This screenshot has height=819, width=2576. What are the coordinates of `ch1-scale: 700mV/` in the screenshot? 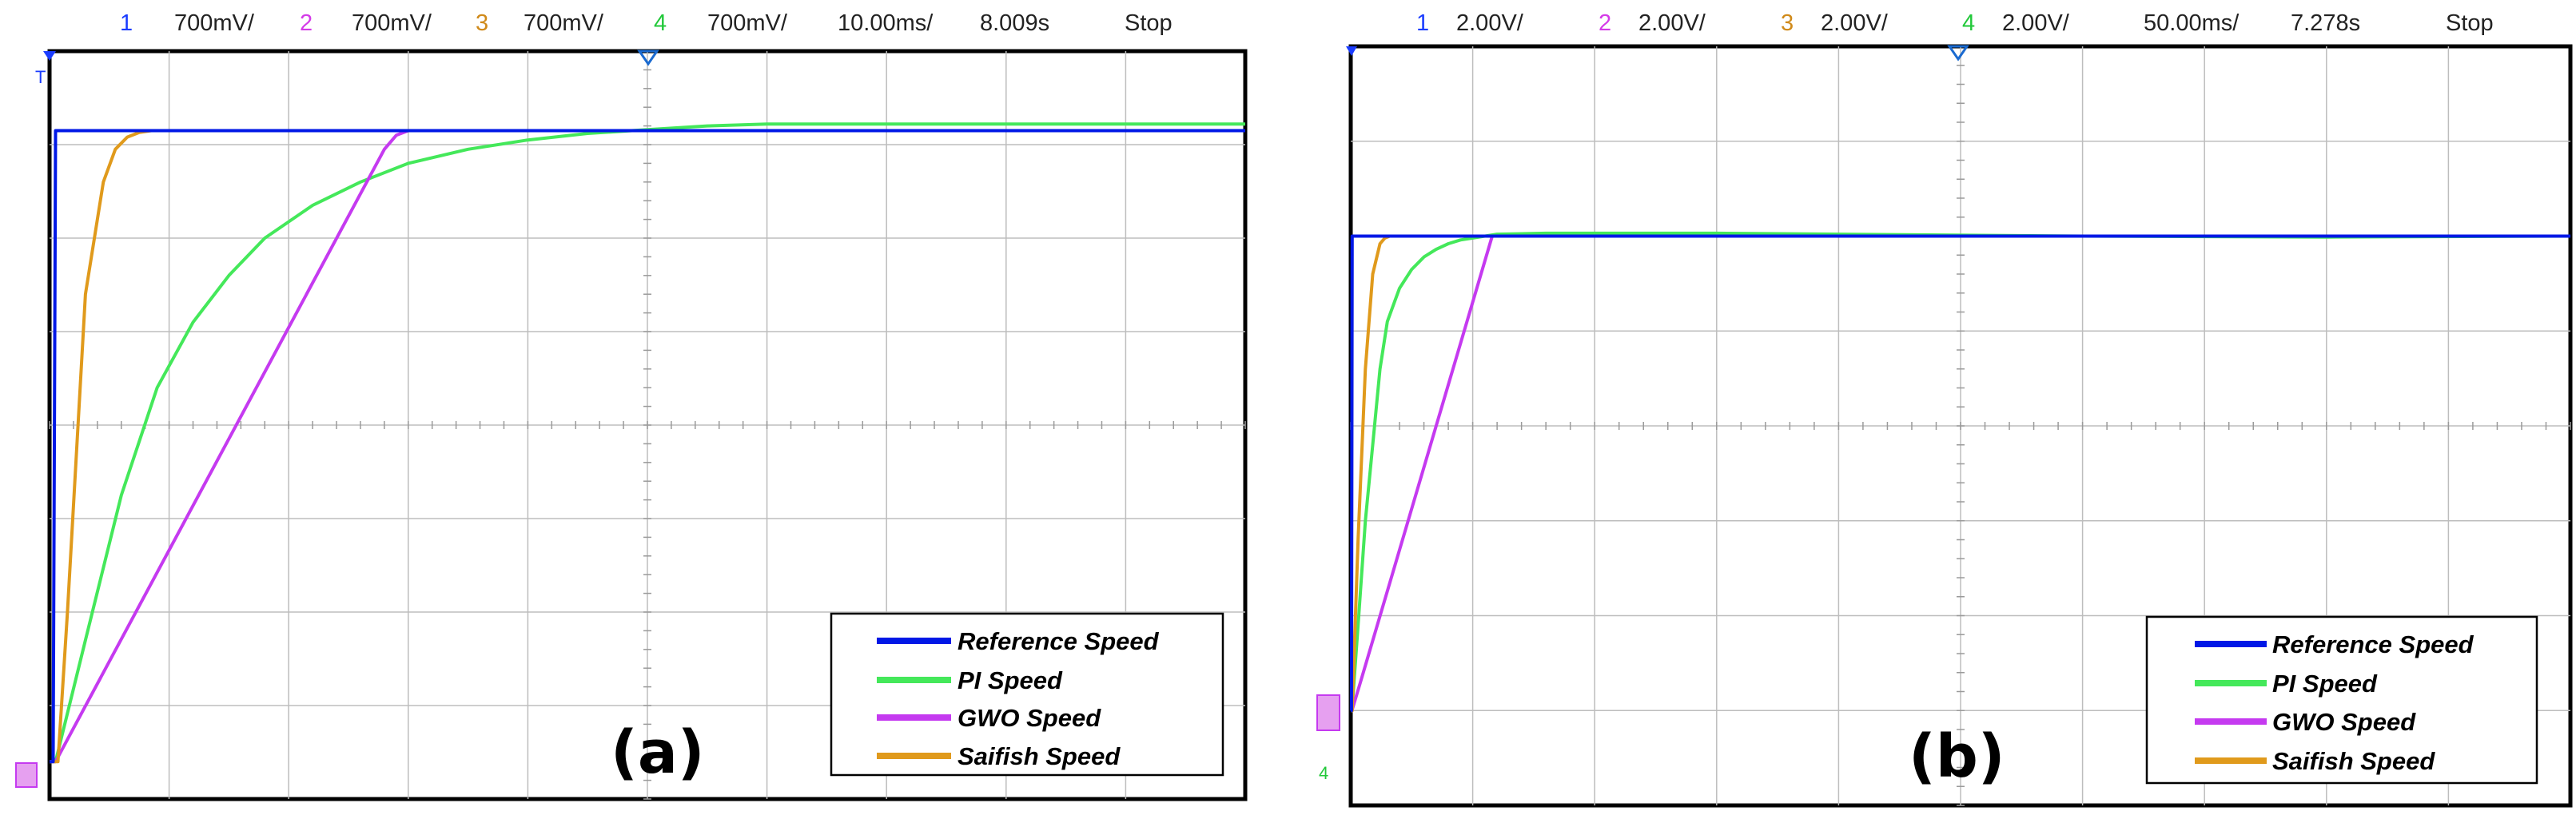 It's located at (214, 23).